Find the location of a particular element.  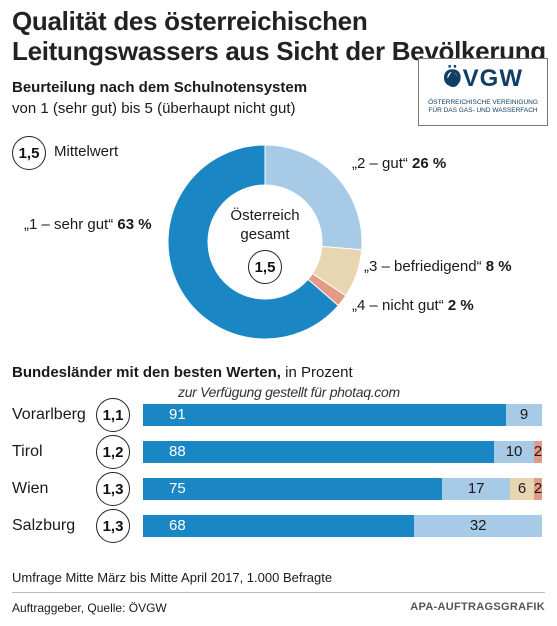

bar-label-vorarlberg-grade2: 9 is located at coordinates (524, 414).